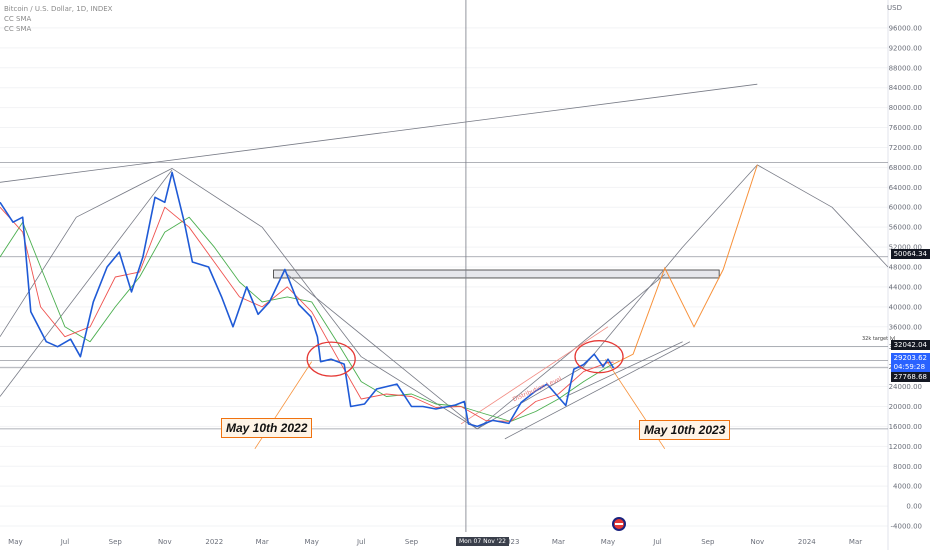  Describe the element at coordinates (905, 387) in the screenshot. I see `y-tick-label: 24000.00` at that location.